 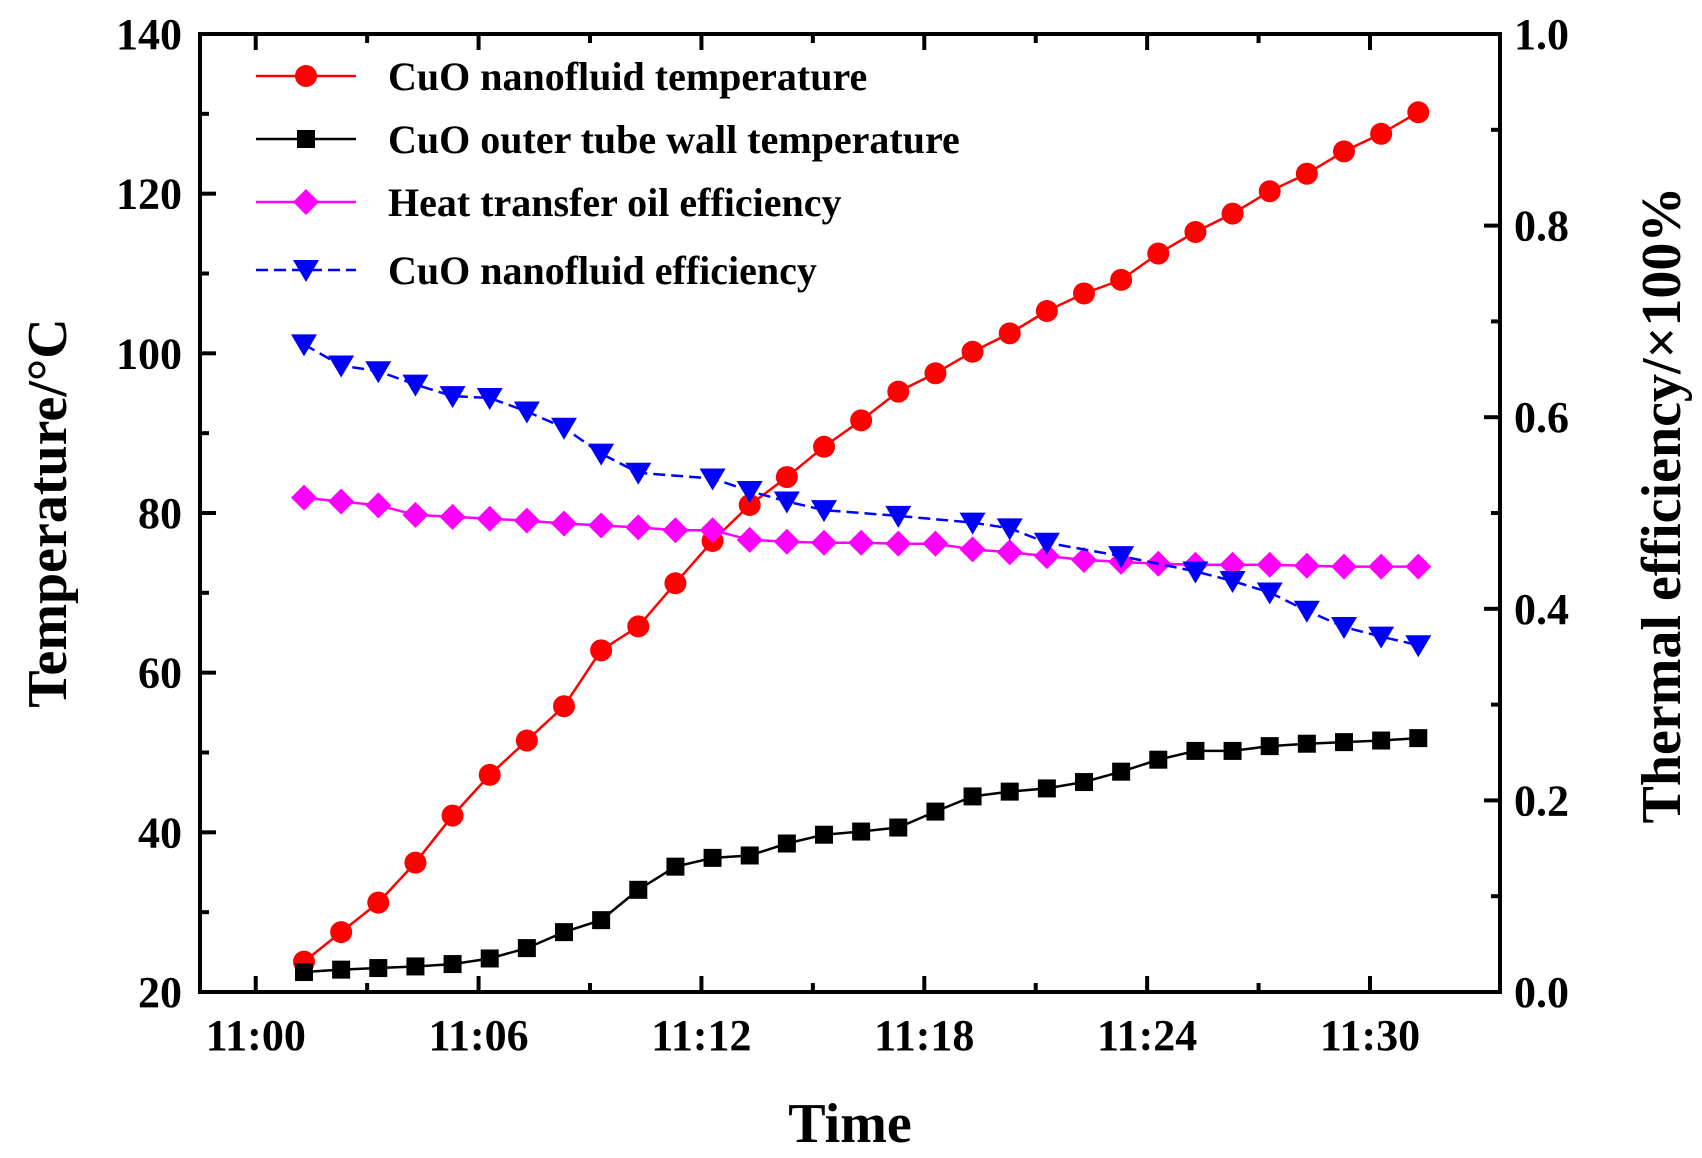 What do you see at coordinates (1541, 34) in the screenshot?
I see `y-right-tick-label: 1.0` at bounding box center [1541, 34].